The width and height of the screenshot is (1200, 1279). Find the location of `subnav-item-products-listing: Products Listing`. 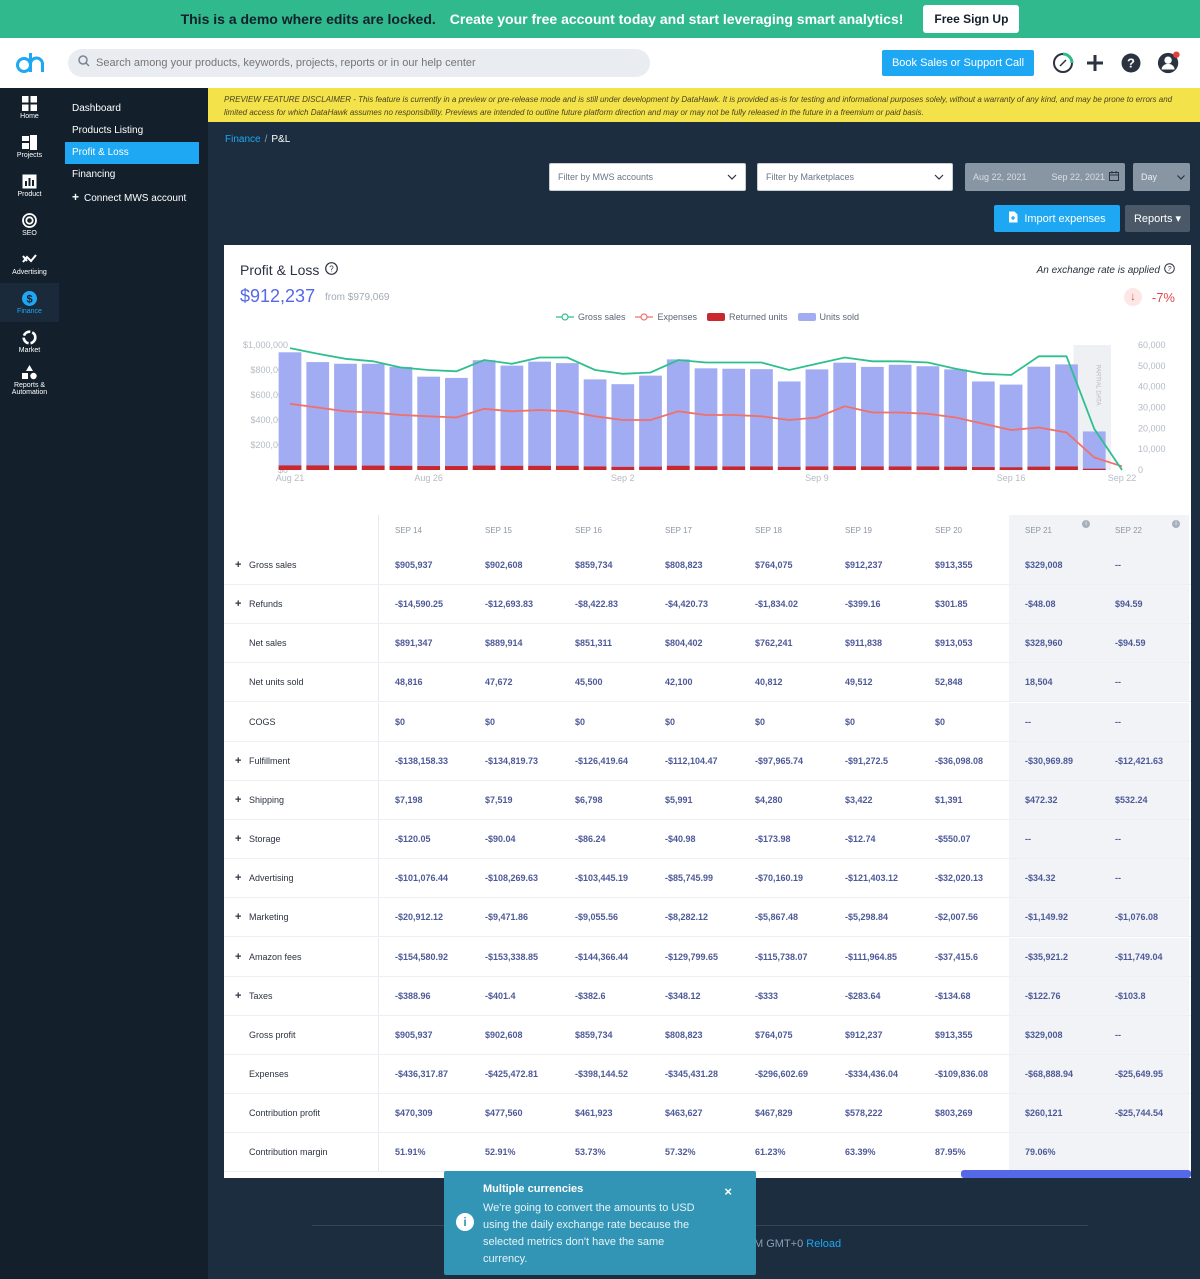

subnav-item-products-listing: Products Listing is located at coordinates (108, 130).